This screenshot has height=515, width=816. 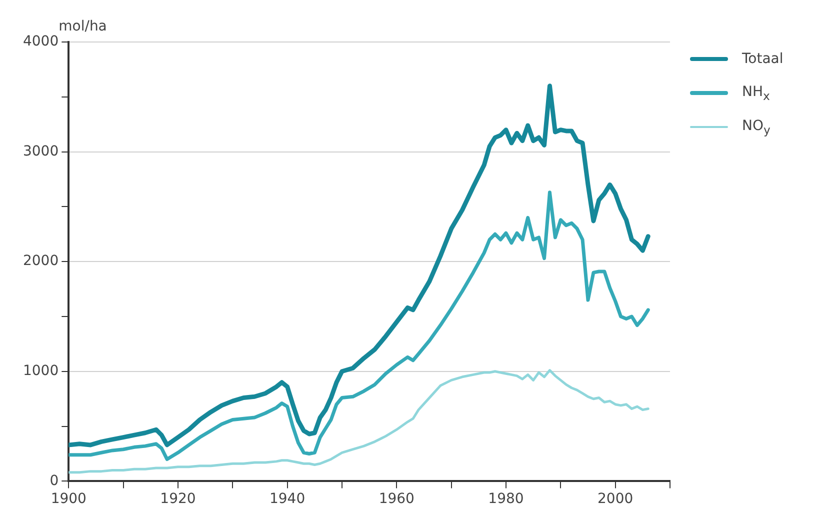 What do you see at coordinates (40, 261) in the screenshot?
I see `y-tick-label: 2000` at bounding box center [40, 261].